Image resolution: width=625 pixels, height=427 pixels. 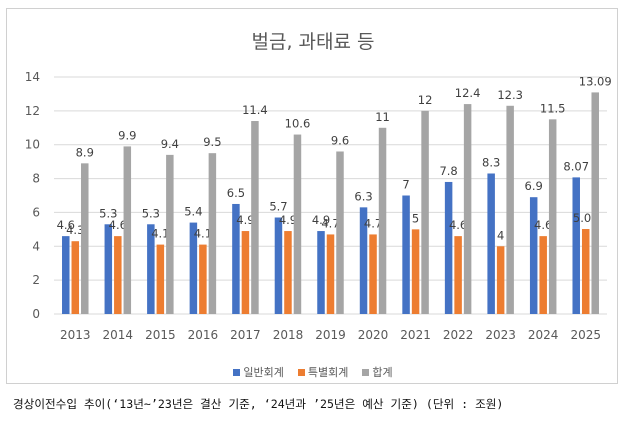 What do you see at coordinates (382, 372) in the screenshot?
I see `legend-label-total: 합계` at bounding box center [382, 372].